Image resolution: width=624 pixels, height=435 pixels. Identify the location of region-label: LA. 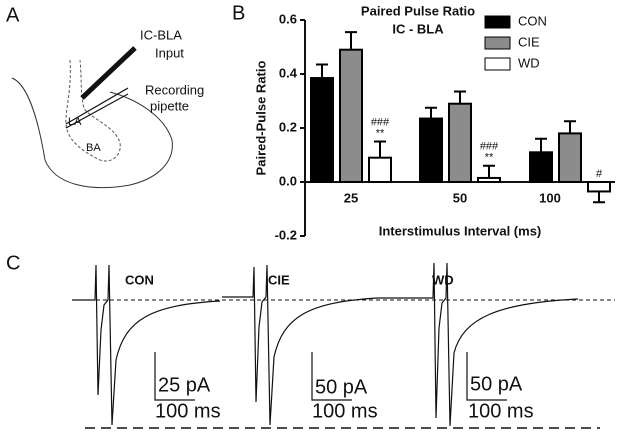
(75, 122).